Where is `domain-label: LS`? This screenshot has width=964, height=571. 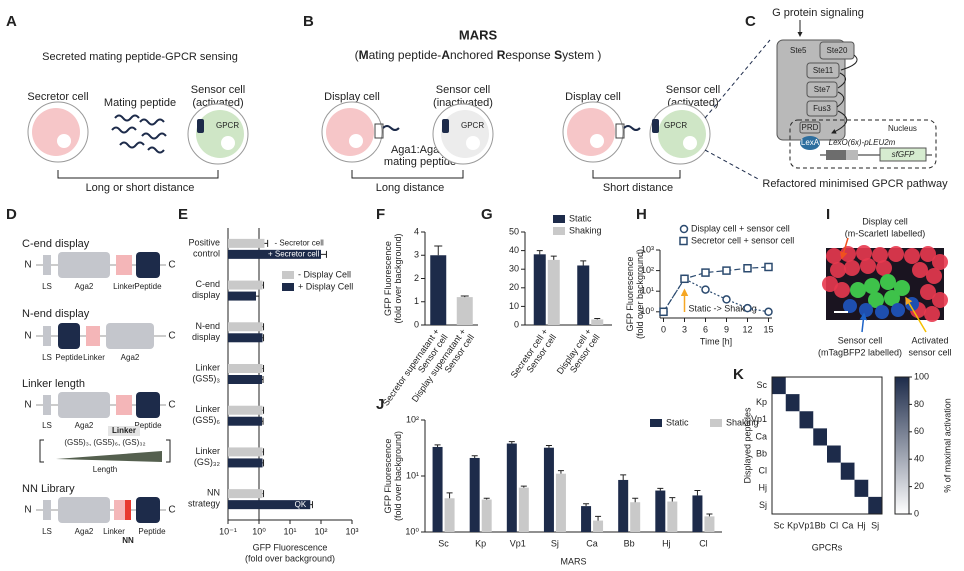
domain-label: LS is located at coordinates (47, 286).